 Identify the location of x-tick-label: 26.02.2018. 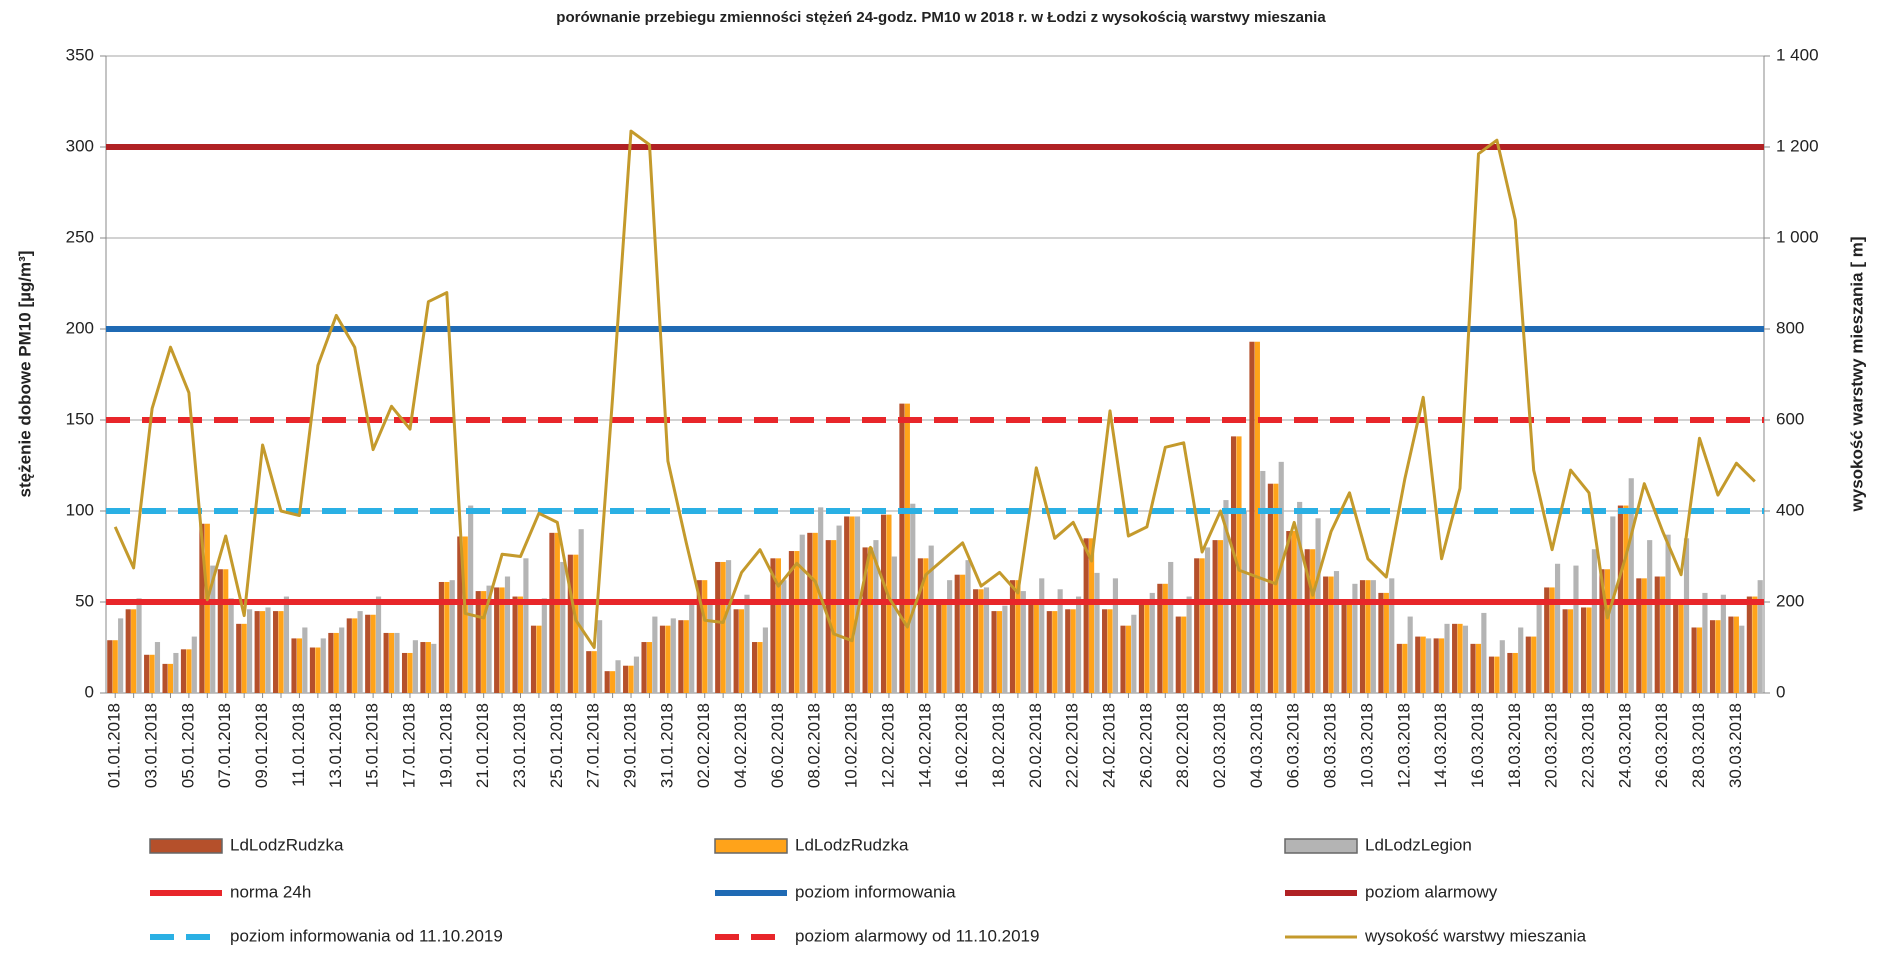
(1145, 745).